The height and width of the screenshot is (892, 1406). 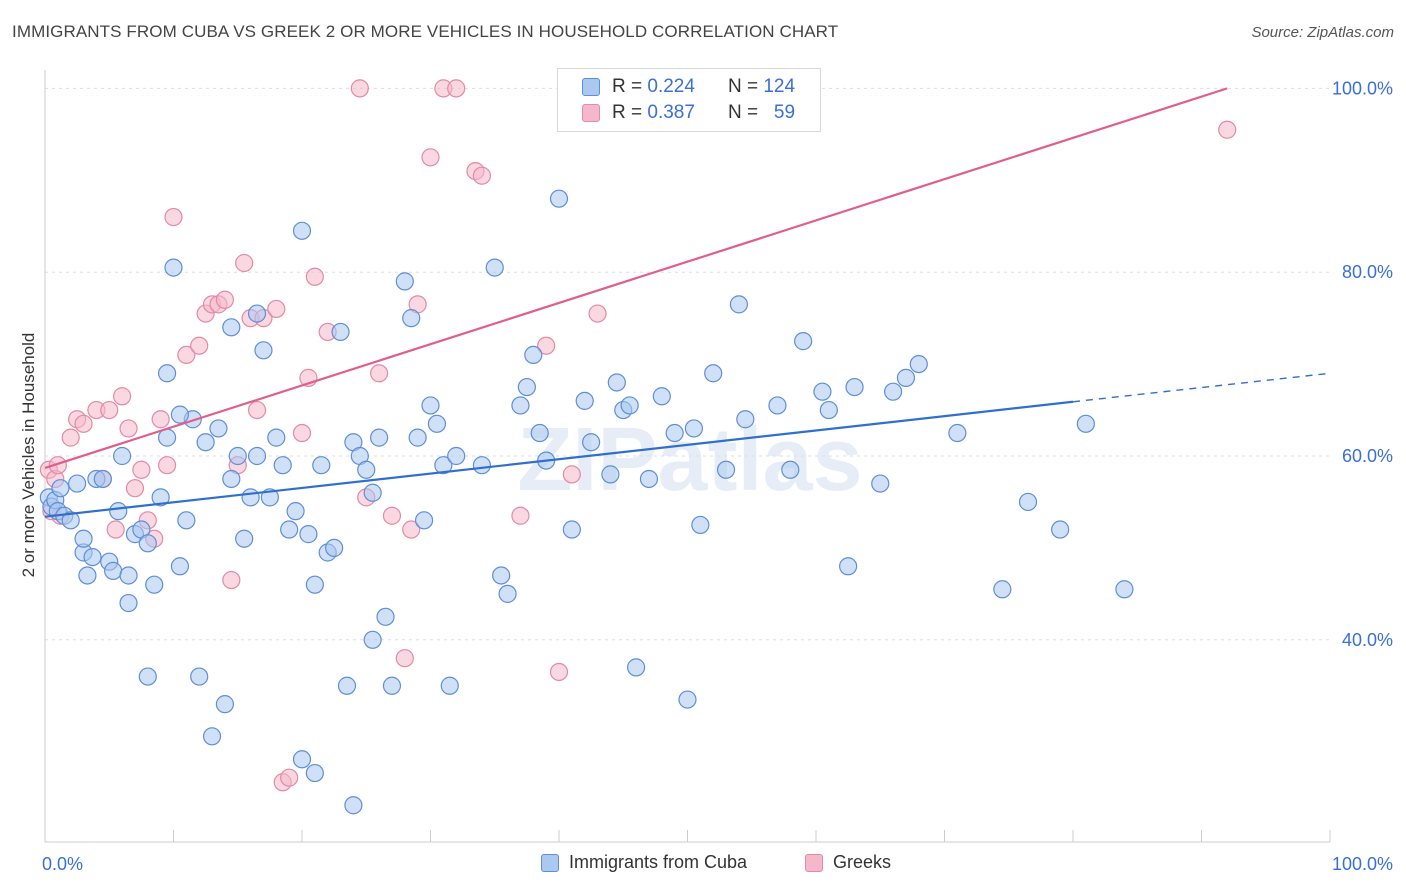 What do you see at coordinates (1367, 272) in the screenshot?
I see `y-tick-label: 80.0%` at bounding box center [1367, 272].